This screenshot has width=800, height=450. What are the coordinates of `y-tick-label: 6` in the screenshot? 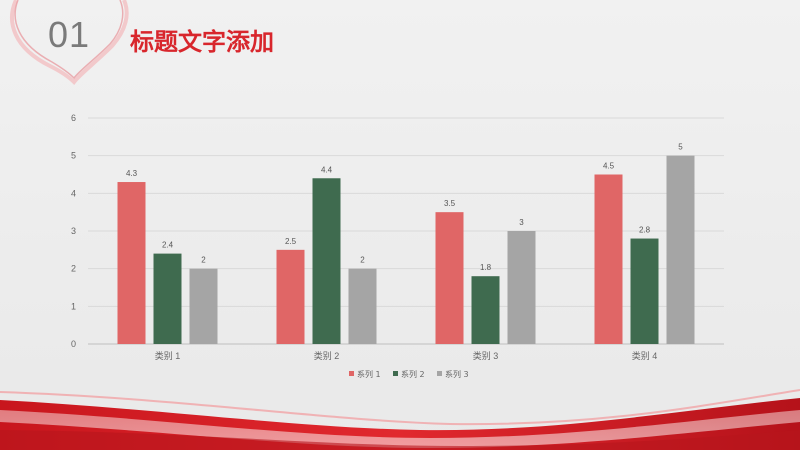 It's located at (73, 118).